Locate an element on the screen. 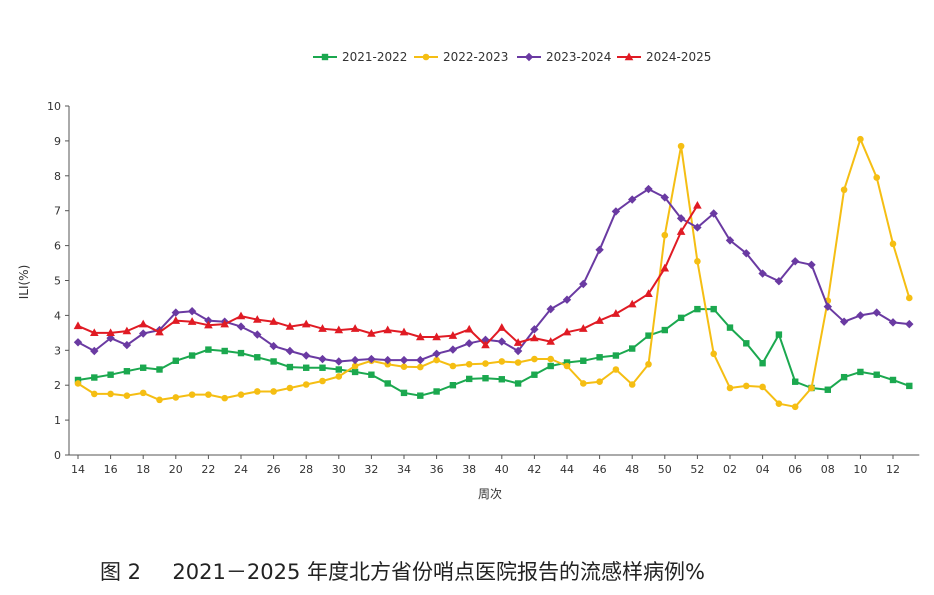  x-tick-label: 08 is located at coordinates (828, 469).